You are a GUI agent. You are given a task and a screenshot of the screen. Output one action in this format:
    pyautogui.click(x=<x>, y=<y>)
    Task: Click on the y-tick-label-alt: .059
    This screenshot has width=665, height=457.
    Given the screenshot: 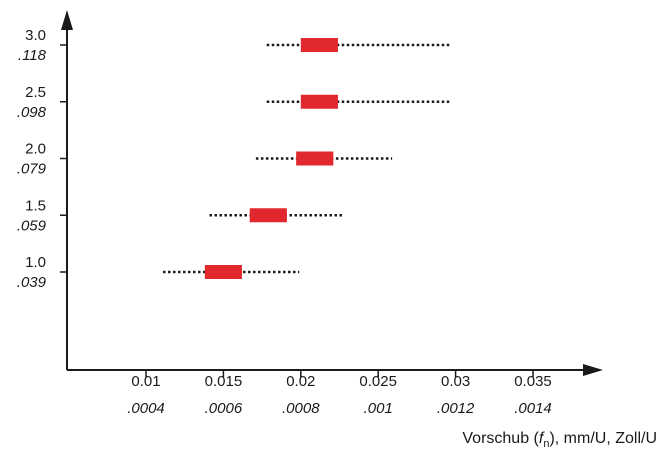 What is the action you would take?
    pyautogui.click(x=32, y=225)
    